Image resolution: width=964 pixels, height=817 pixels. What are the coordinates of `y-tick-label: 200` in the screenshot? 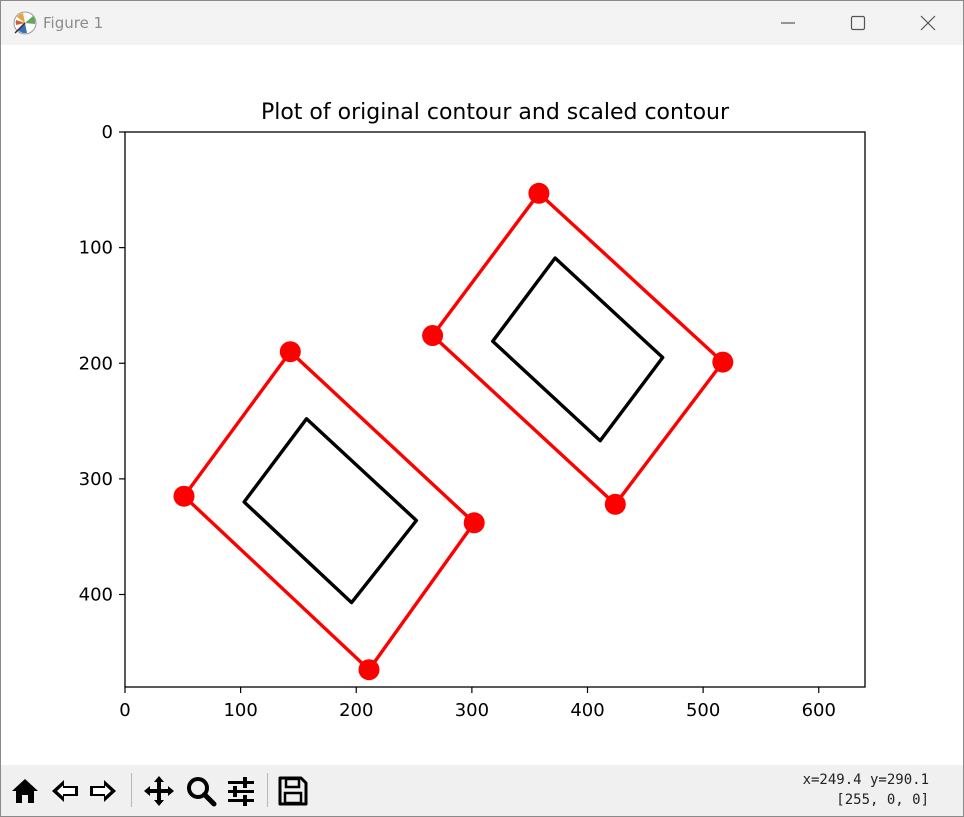 It's located at (96, 363).